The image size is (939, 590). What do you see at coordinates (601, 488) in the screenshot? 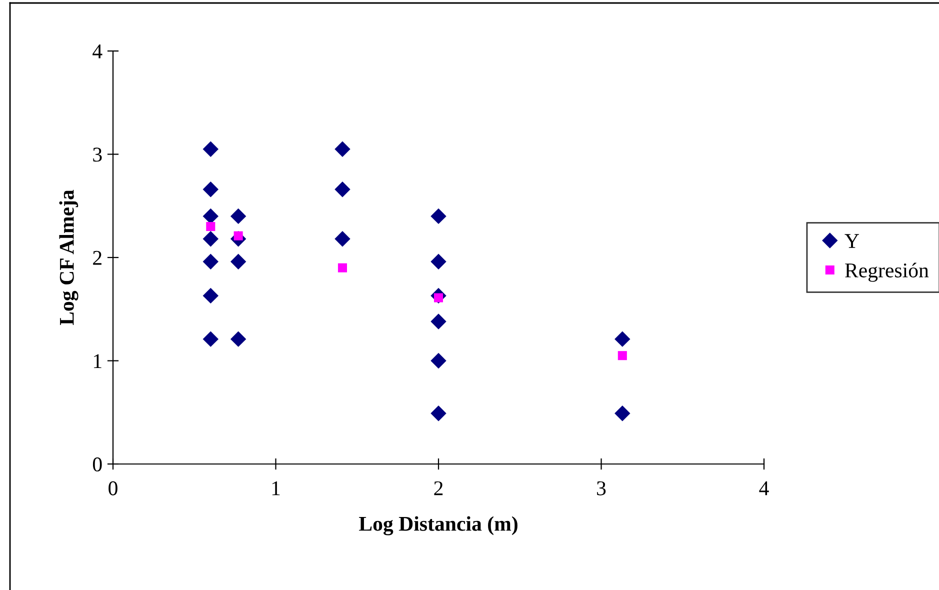
I see `x-tick-label: 3` at bounding box center [601, 488].